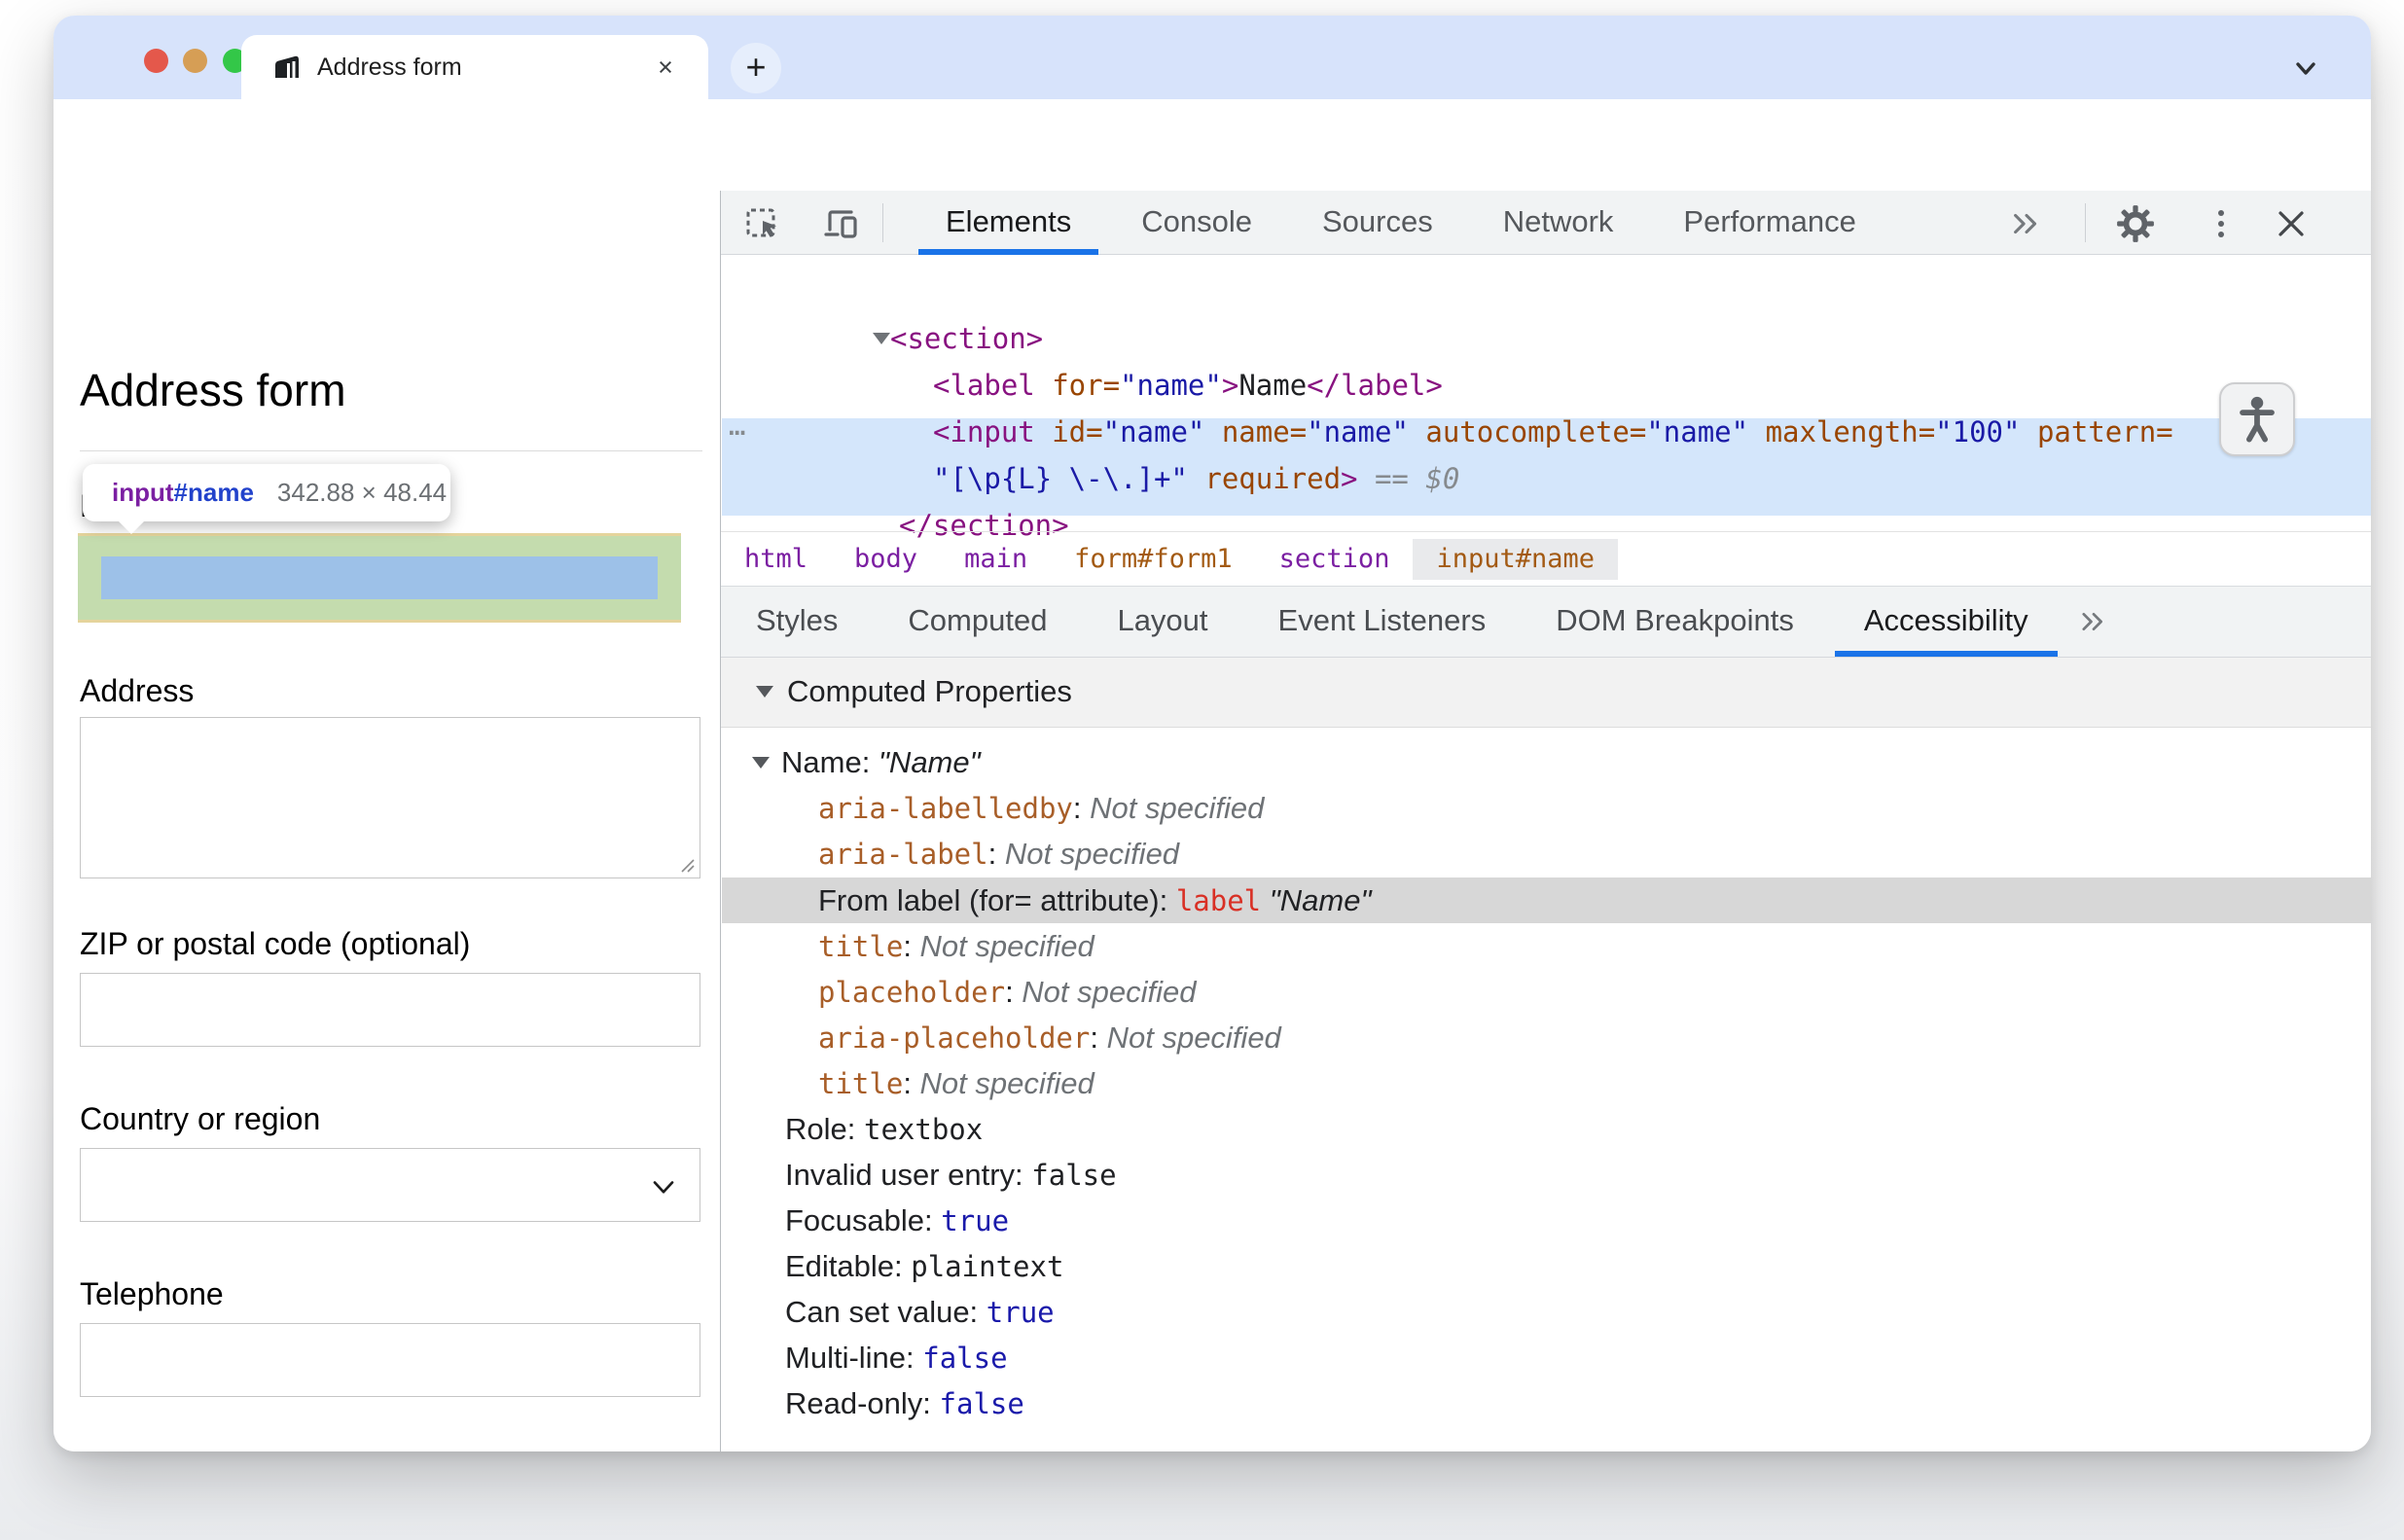 This screenshot has width=2404, height=1540. I want to click on devtools-settings-button, so click(2135, 223).